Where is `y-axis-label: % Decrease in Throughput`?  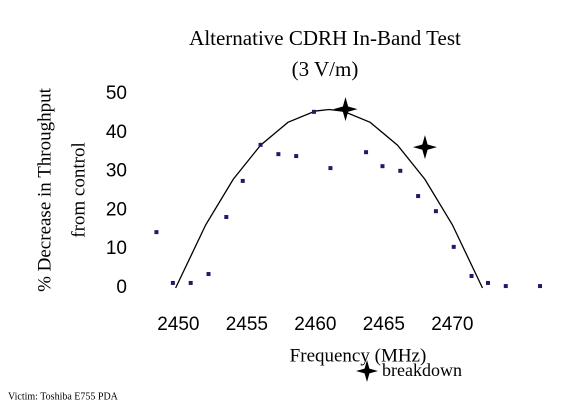
y-axis-label: % Decrease in Throughput is located at coordinates (44, 189).